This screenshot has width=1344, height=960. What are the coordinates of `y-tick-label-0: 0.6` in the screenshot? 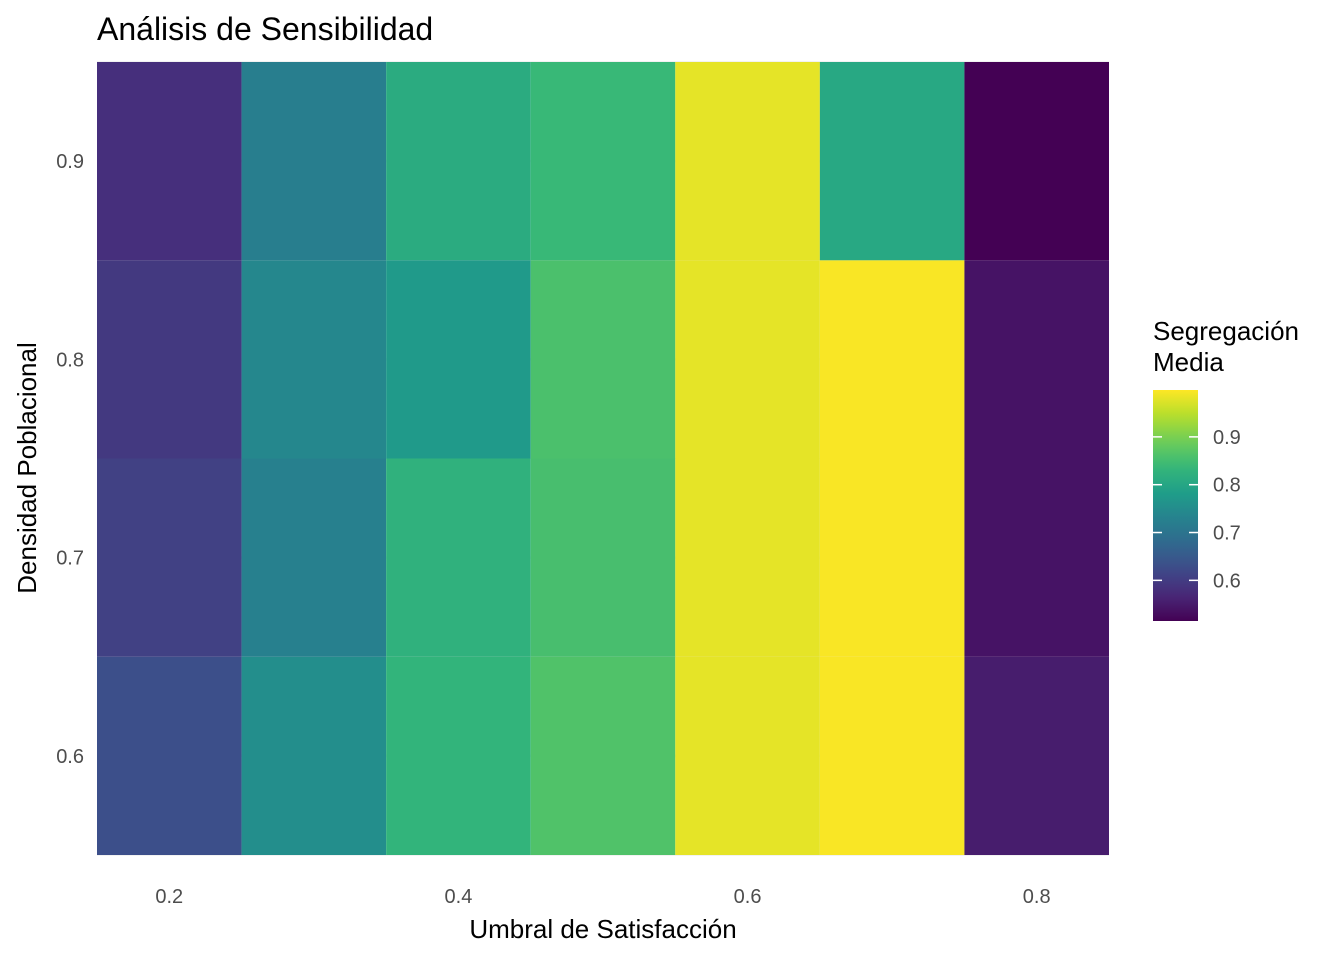 It's located at (70, 757).